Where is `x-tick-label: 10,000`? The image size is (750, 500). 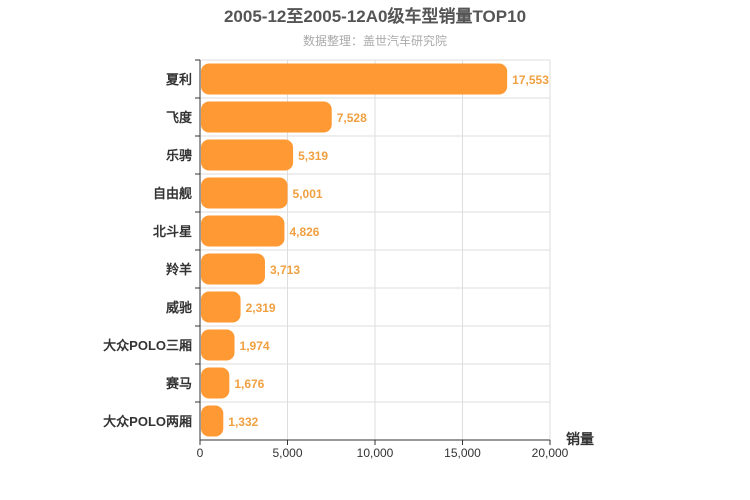
x-tick-label: 10,000 is located at coordinates (375, 453).